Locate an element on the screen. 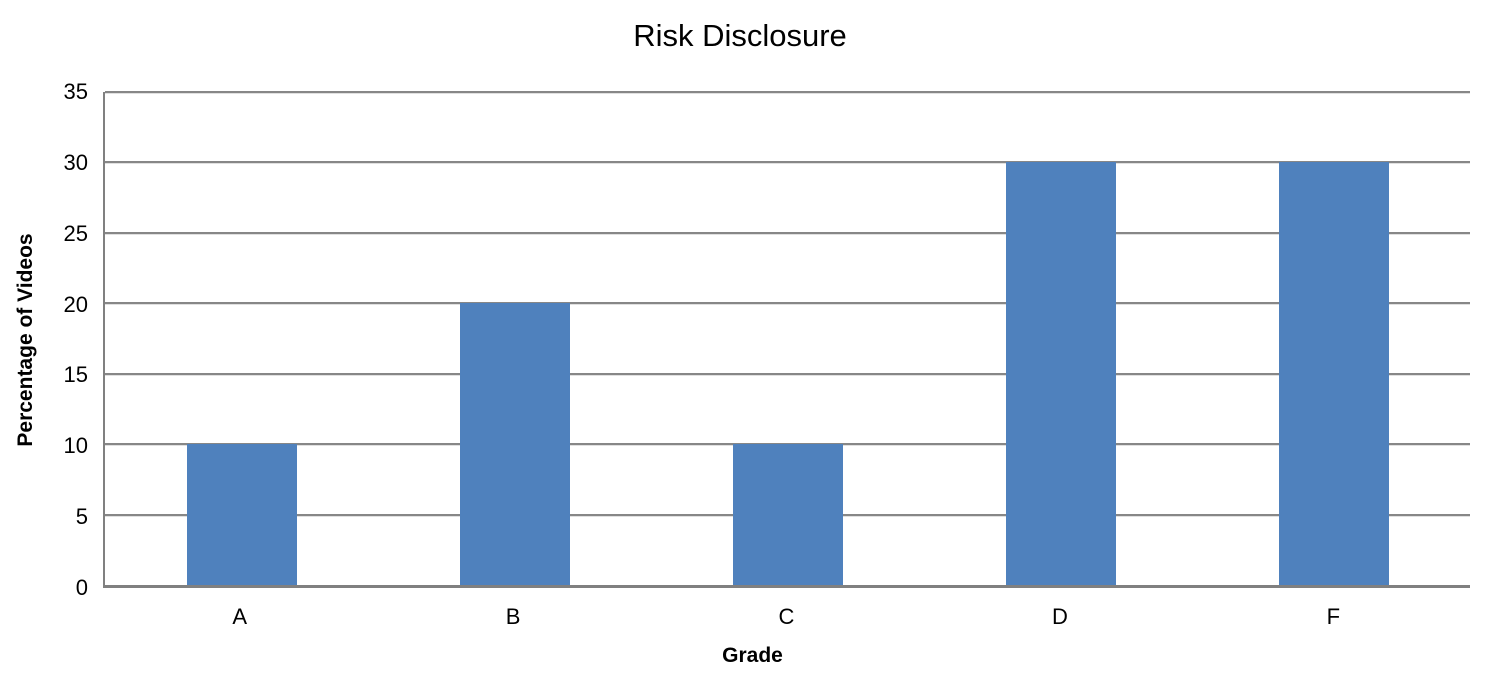  x-tick-label-D: D is located at coordinates (1059, 616).